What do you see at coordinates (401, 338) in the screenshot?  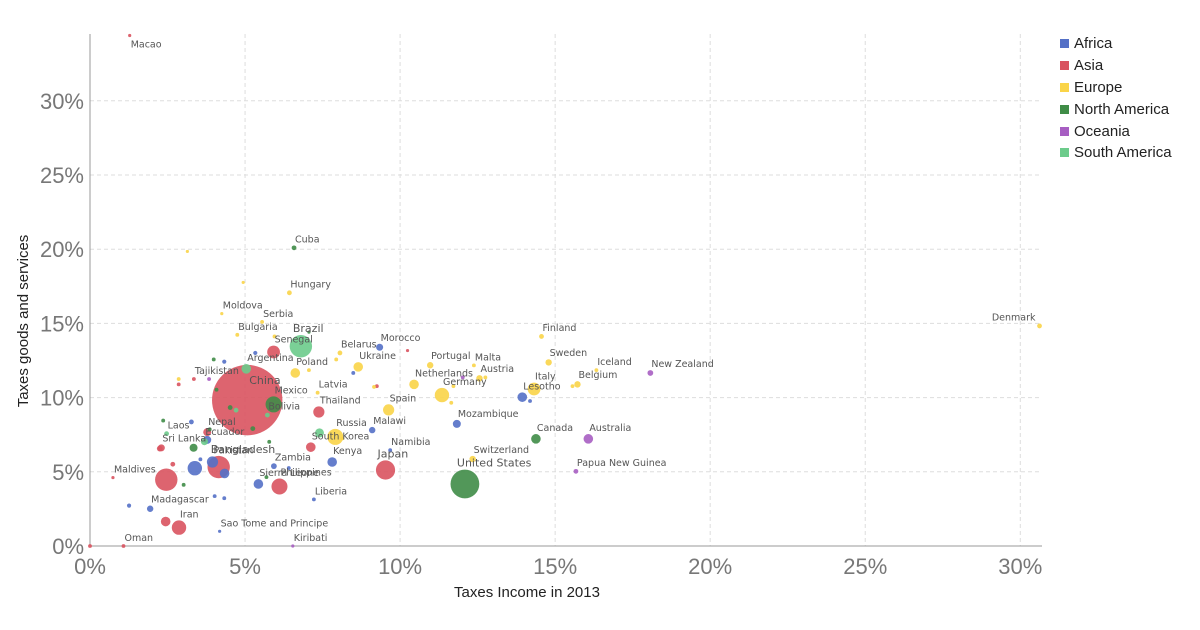 I see `point-label: Morocco` at bounding box center [401, 338].